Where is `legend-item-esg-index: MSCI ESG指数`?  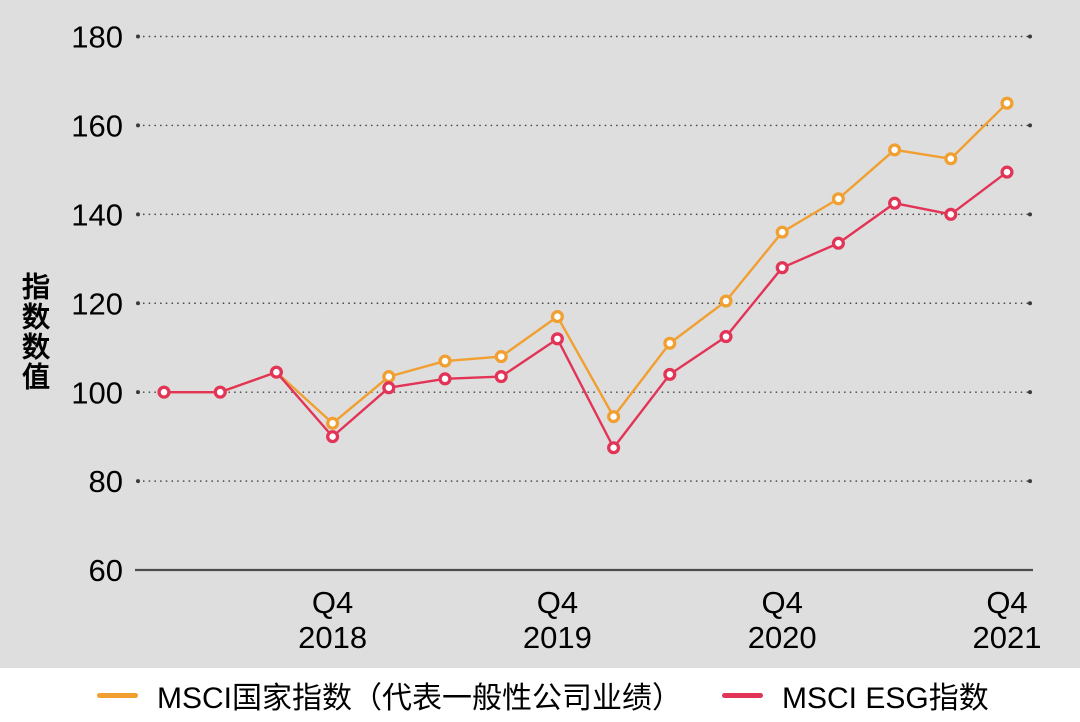
legend-item-esg-index: MSCI ESG指数 is located at coordinates (855, 695).